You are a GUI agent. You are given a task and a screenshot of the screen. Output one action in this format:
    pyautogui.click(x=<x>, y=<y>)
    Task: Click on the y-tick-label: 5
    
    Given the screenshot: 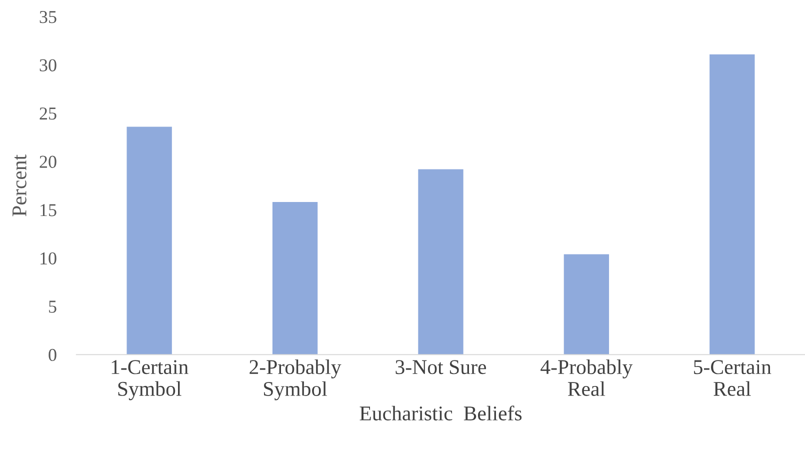 What is the action you would take?
    pyautogui.click(x=52, y=306)
    